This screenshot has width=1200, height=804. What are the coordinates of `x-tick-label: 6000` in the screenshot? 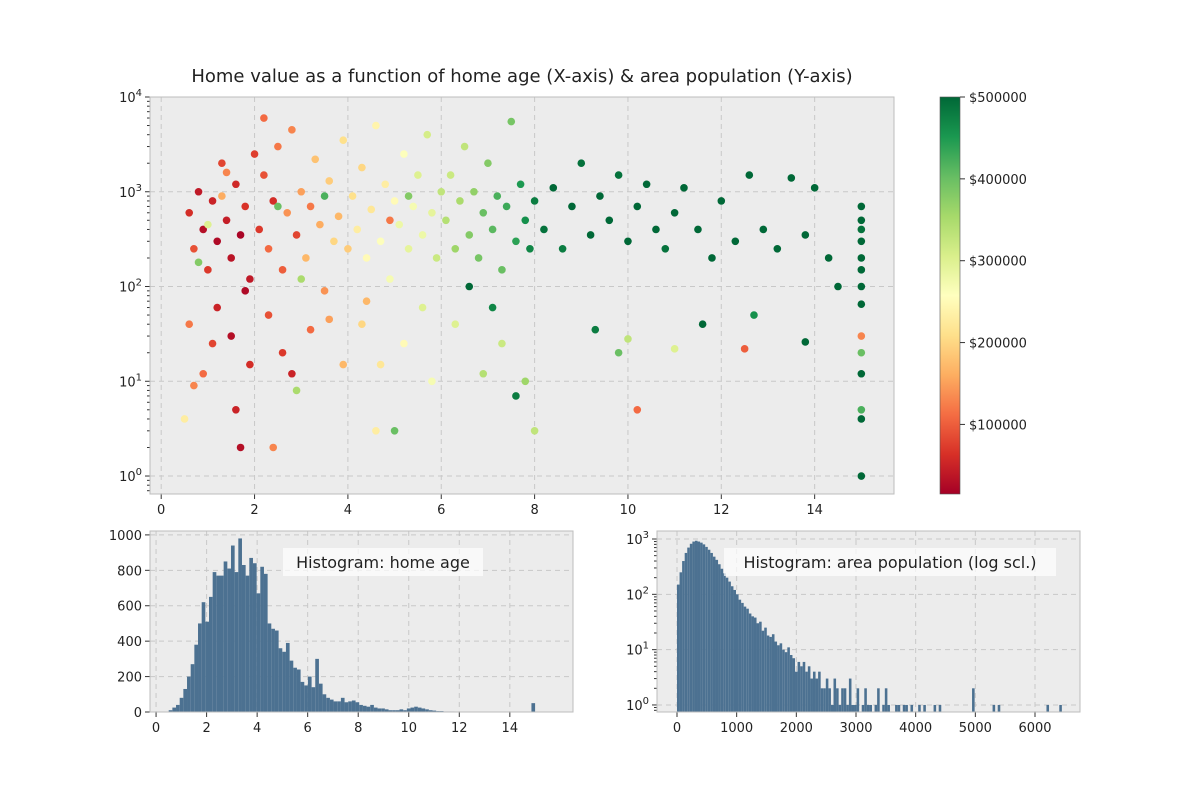 It's located at (1034, 728).